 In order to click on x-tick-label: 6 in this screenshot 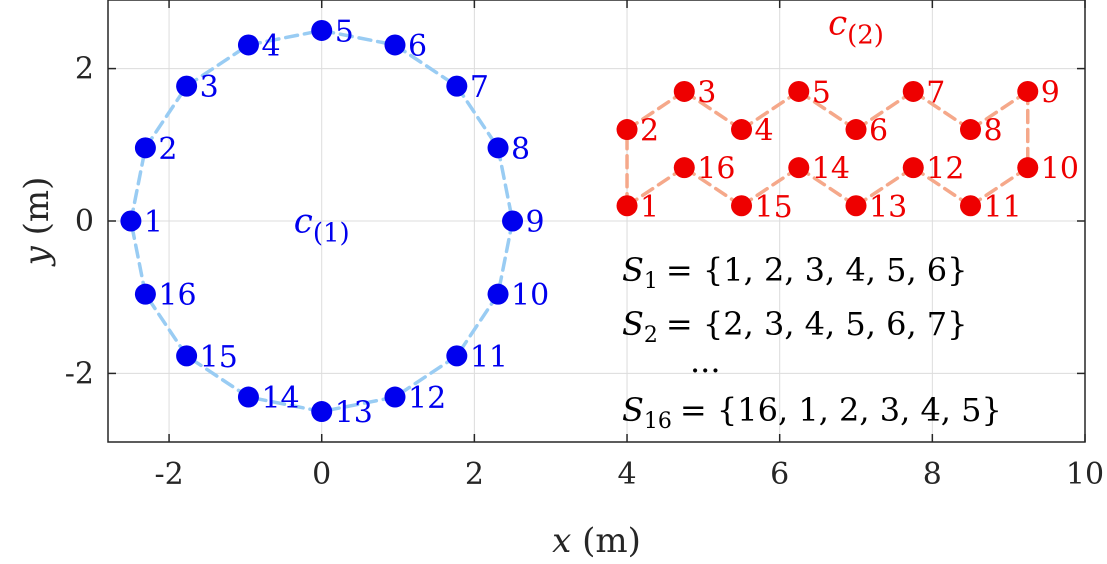, I will do `click(779, 474)`.